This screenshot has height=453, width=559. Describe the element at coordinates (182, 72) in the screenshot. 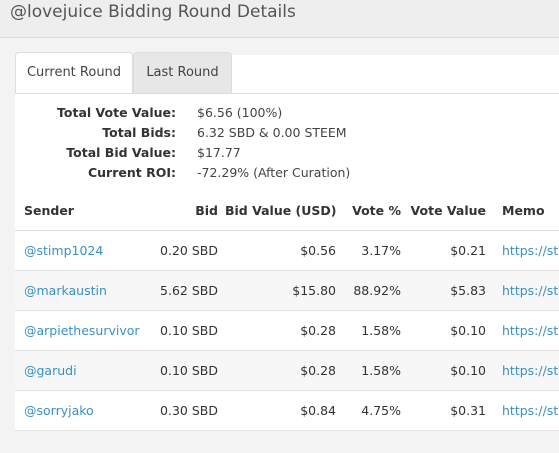

I see `tab-last-round: Last Round` at that location.